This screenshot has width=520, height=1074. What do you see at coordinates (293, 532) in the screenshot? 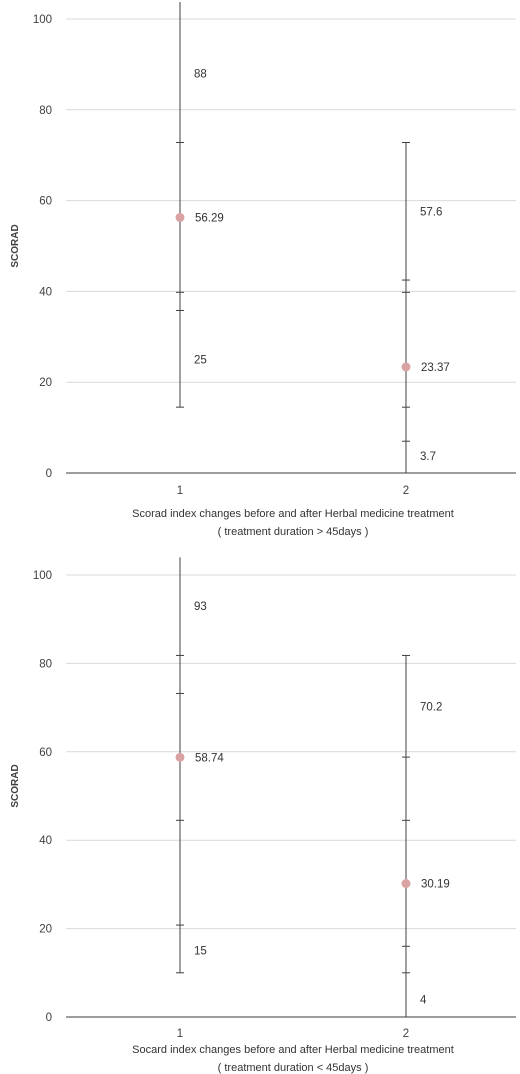
I see `top-caption-line-2: ( treatment duration > 45days )` at bounding box center [293, 532].